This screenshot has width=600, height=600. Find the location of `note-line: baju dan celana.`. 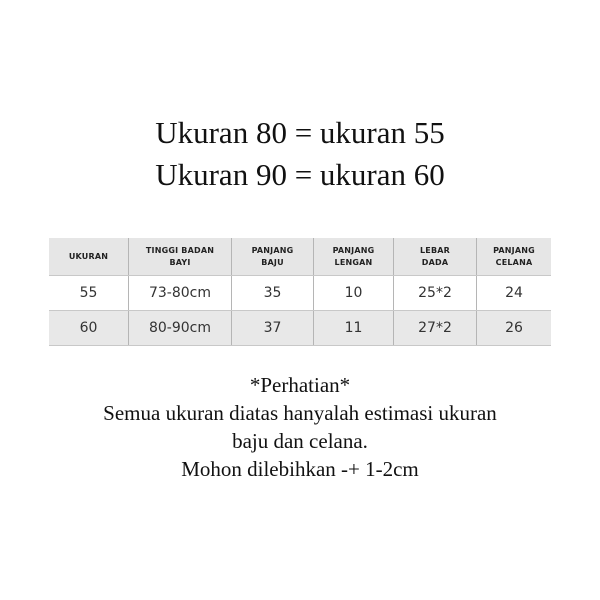

note-line: baju dan celana. is located at coordinates (300, 441).